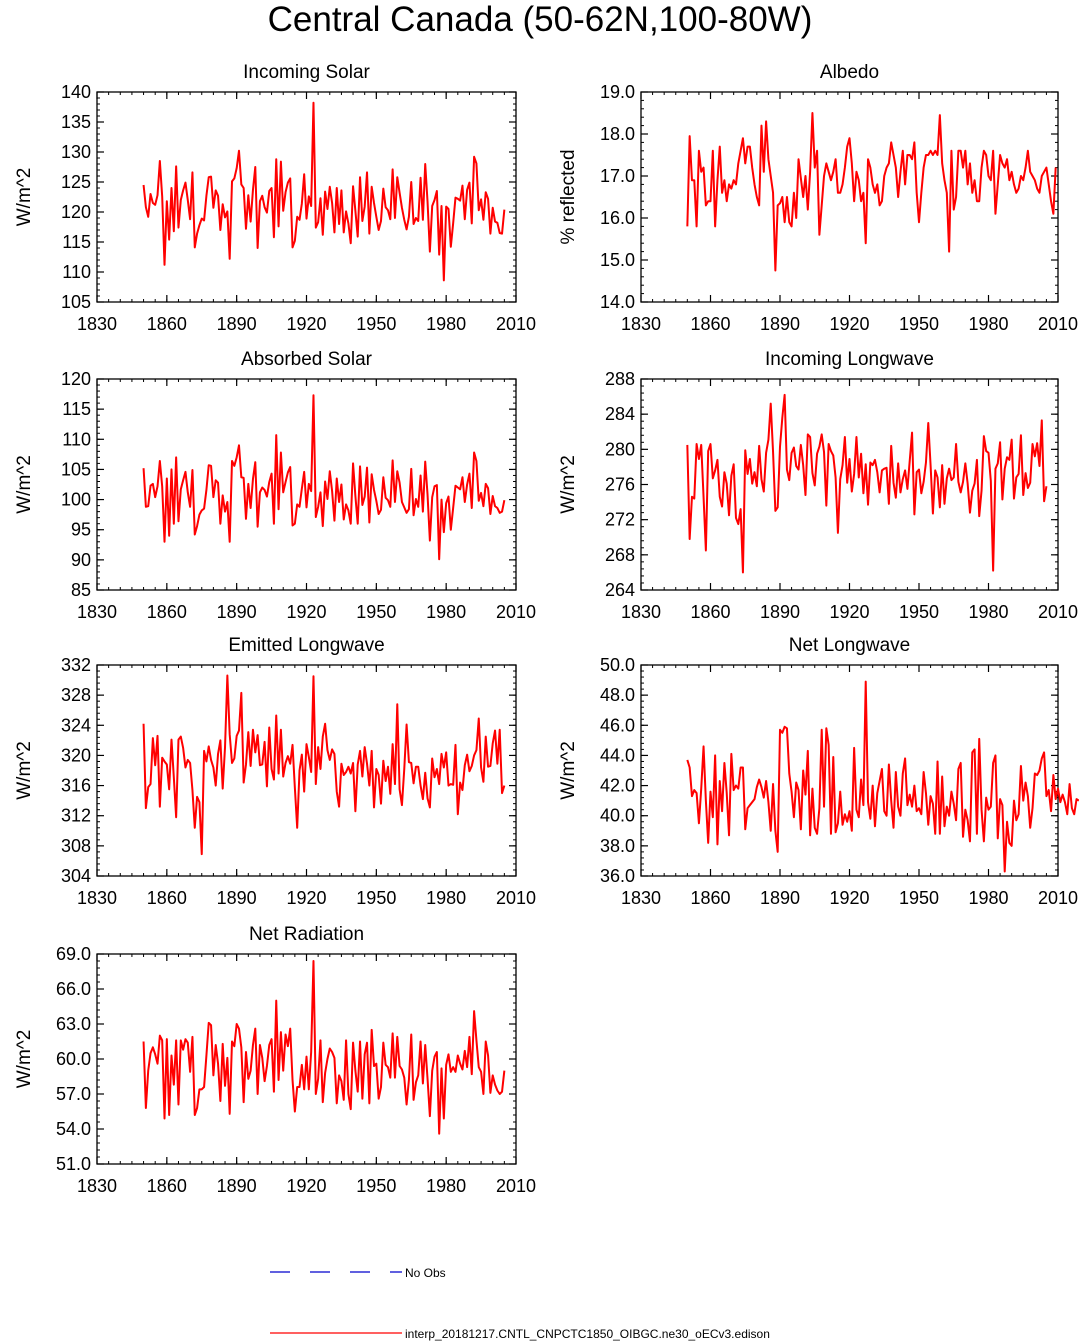 The width and height of the screenshot is (1079, 1342). Describe the element at coordinates (306, 934) in the screenshot. I see `panel-title: Net Radiation` at that location.